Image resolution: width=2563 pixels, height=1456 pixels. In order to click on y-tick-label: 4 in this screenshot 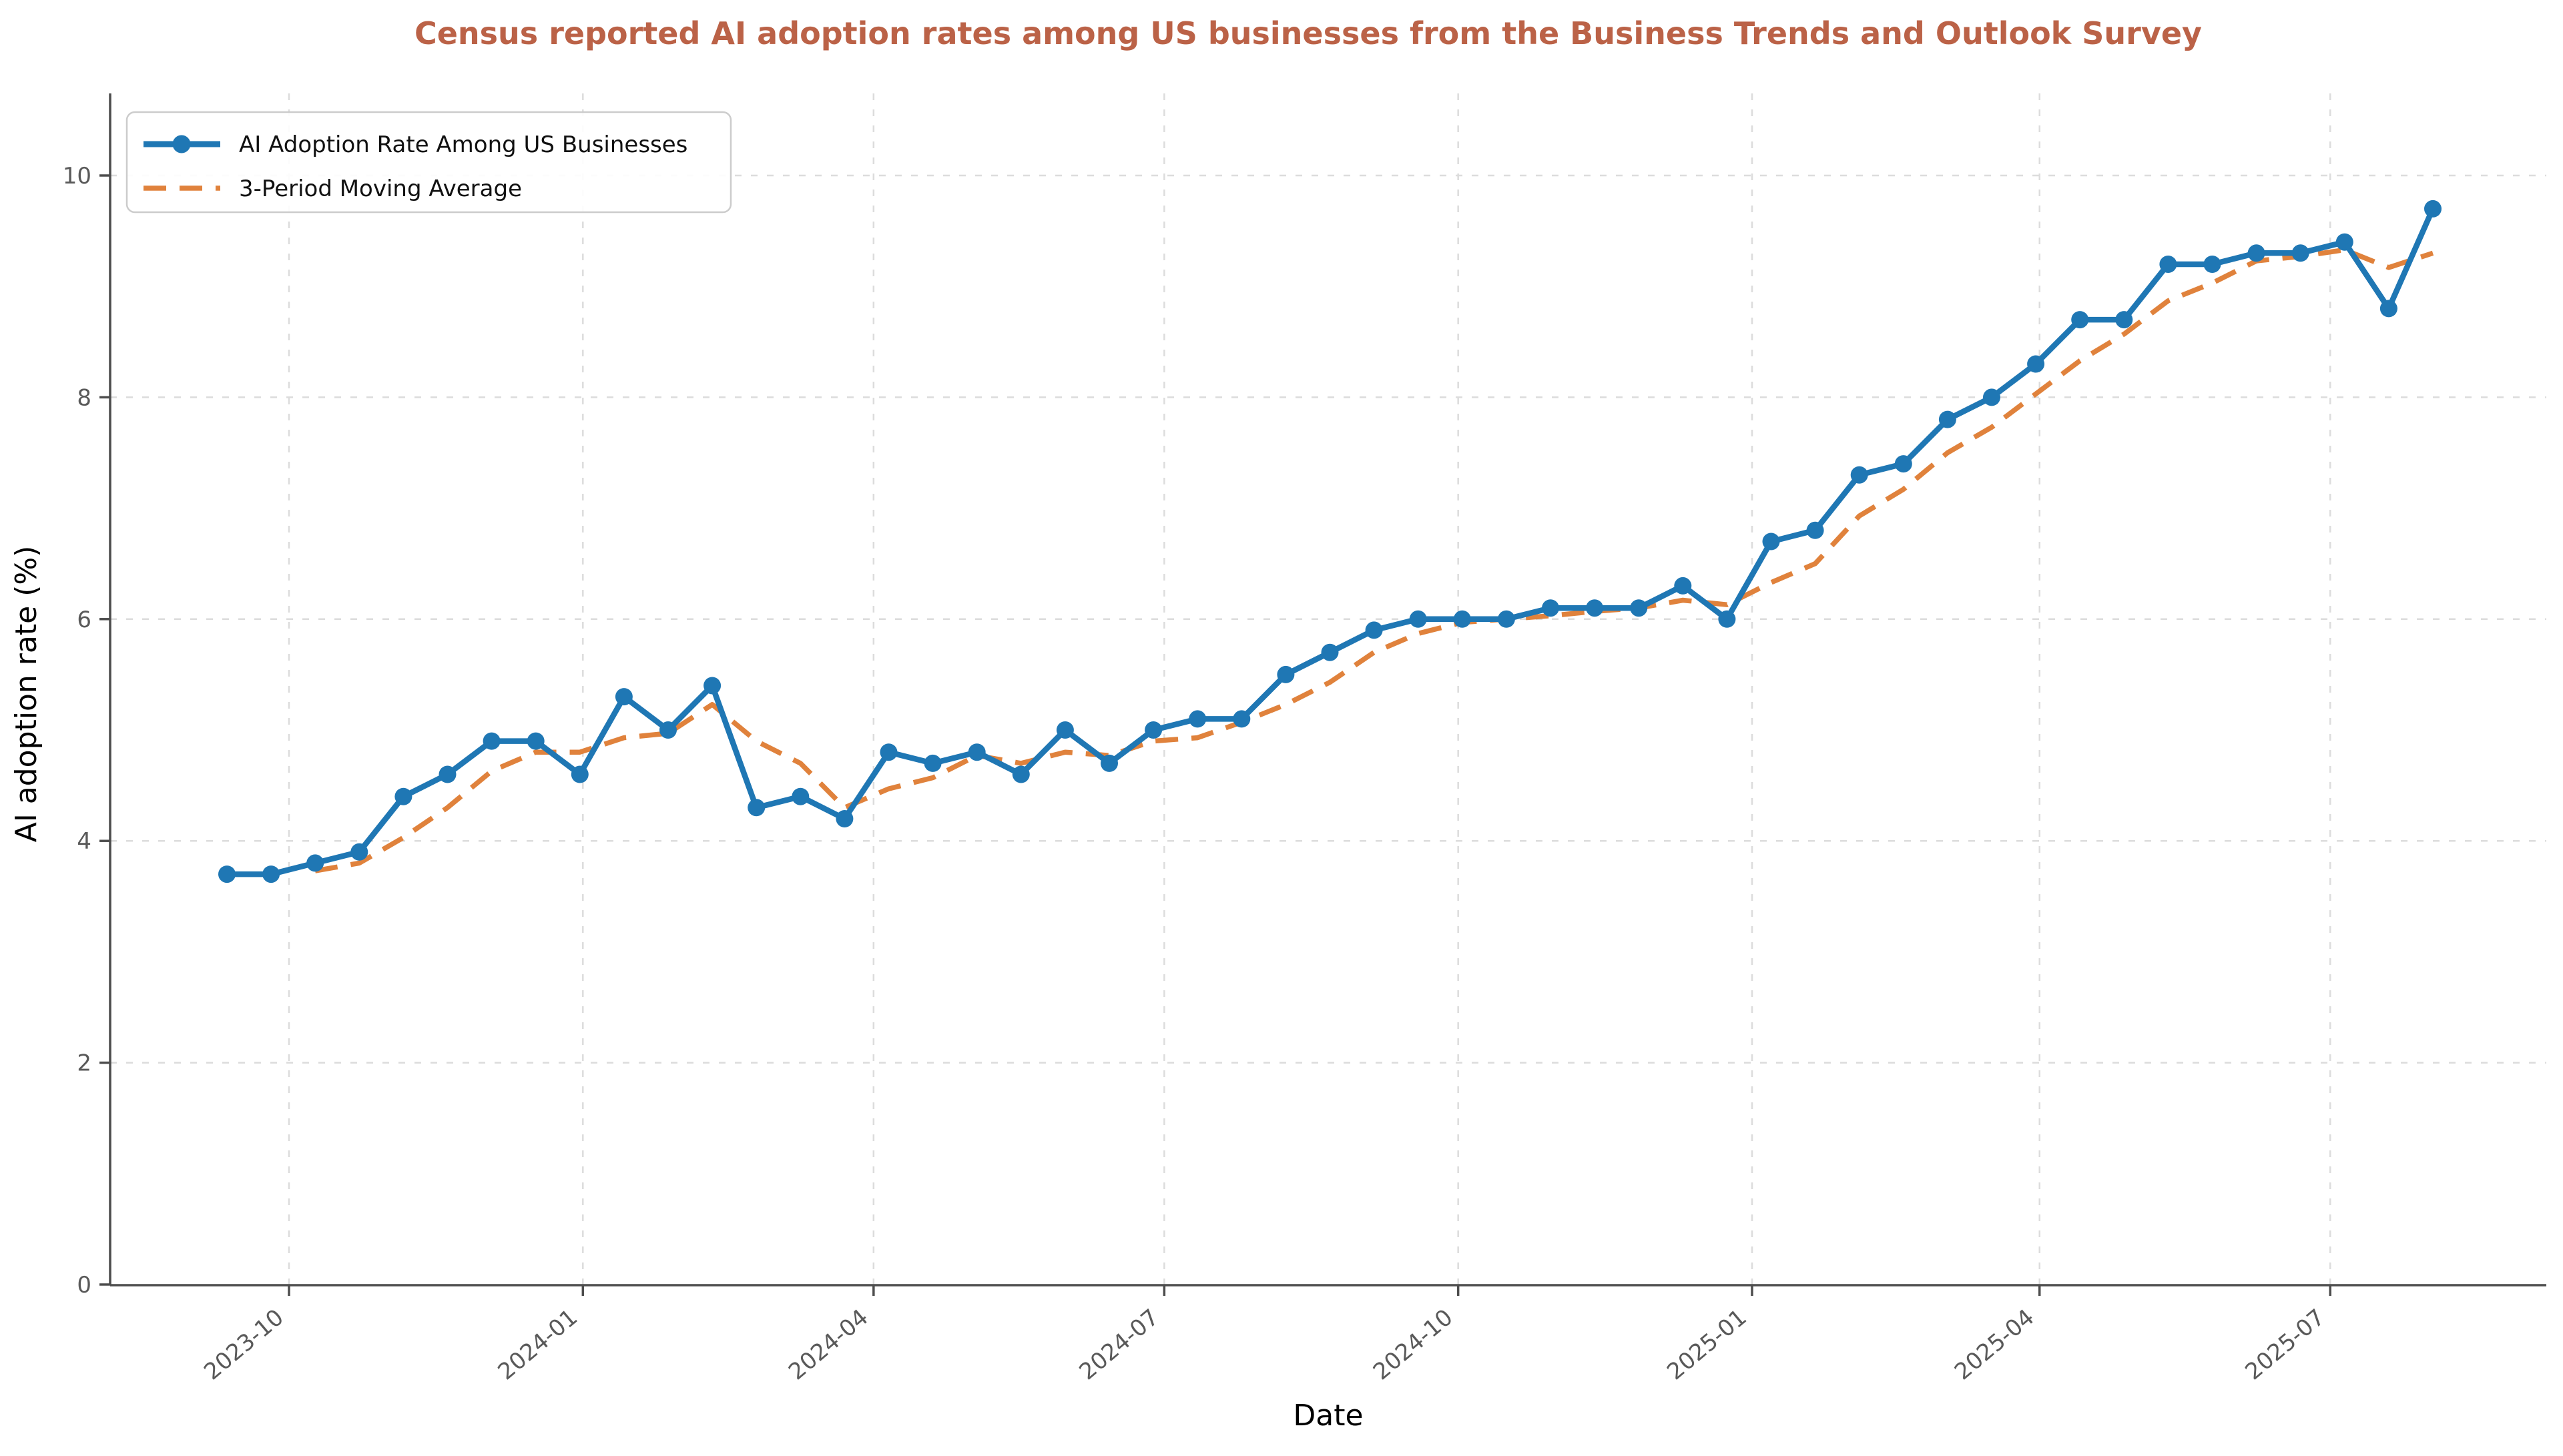, I will do `click(84, 841)`.